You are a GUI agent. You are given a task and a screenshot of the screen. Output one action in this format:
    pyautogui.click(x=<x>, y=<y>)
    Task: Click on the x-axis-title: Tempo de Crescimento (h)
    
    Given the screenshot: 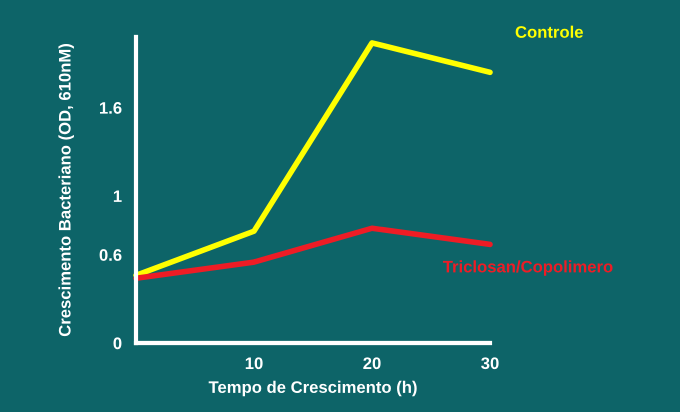 What is the action you would take?
    pyautogui.click(x=312, y=388)
    